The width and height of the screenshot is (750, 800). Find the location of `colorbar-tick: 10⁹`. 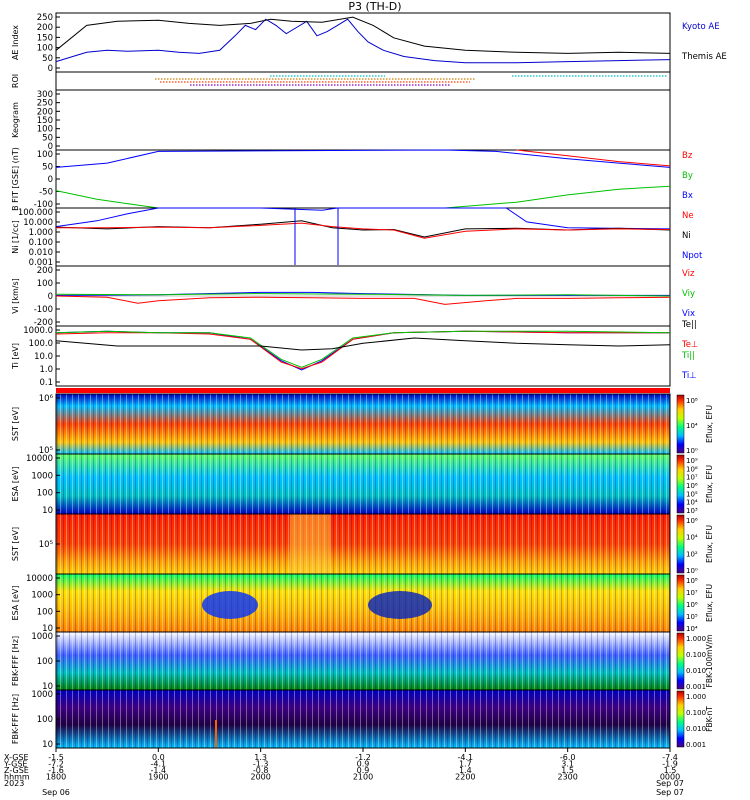

colorbar-tick: 10⁹ is located at coordinates (692, 461).